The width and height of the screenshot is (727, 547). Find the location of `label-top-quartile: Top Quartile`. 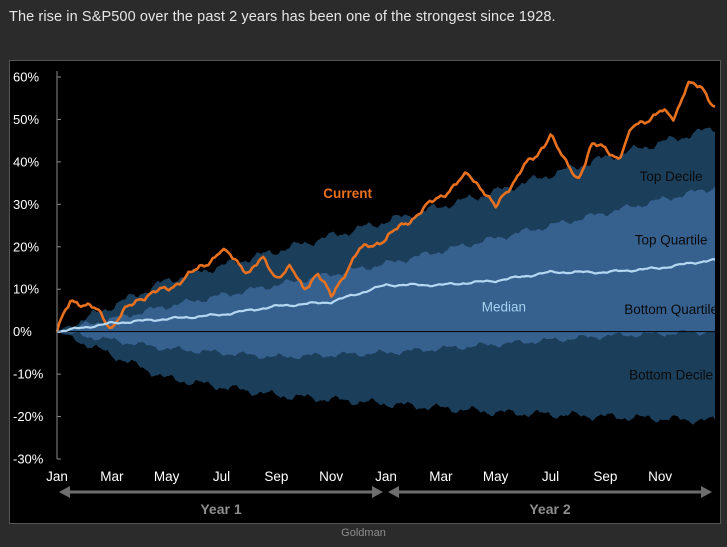

label-top-quartile: Top Quartile is located at coordinates (671, 240).